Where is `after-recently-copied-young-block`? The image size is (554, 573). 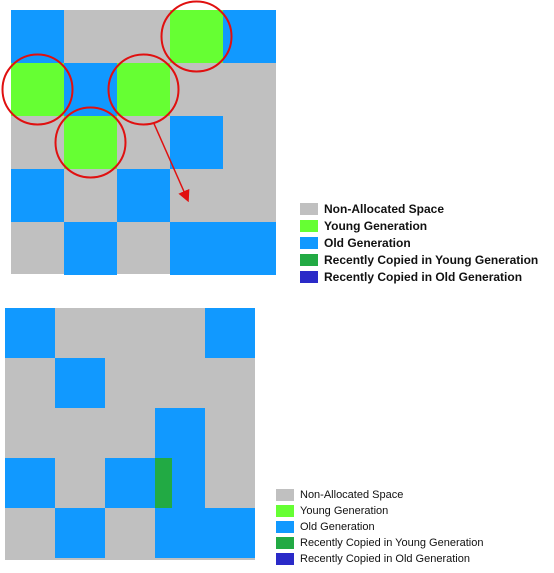 after-recently-copied-young-block is located at coordinates (163, 483).